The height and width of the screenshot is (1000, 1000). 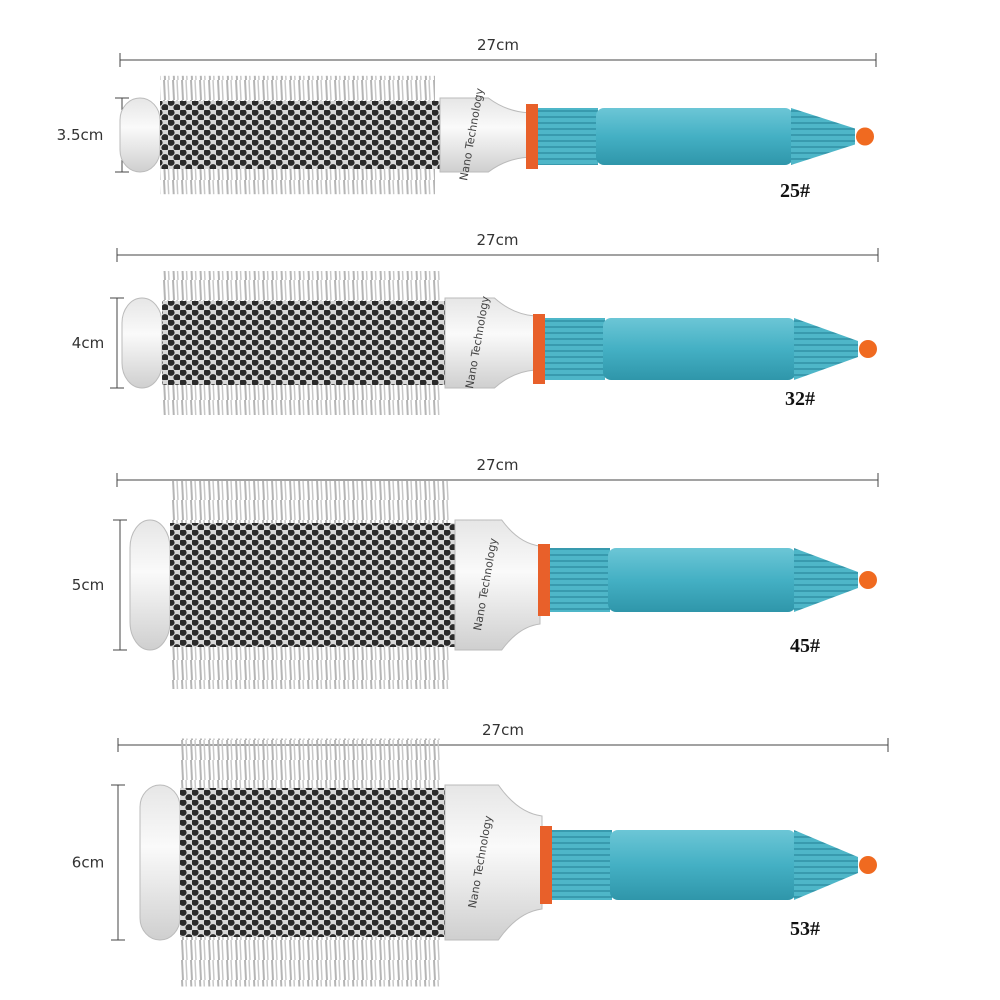 What do you see at coordinates (88, 863) in the screenshot?
I see `diameter-label: 6cm` at bounding box center [88, 863].